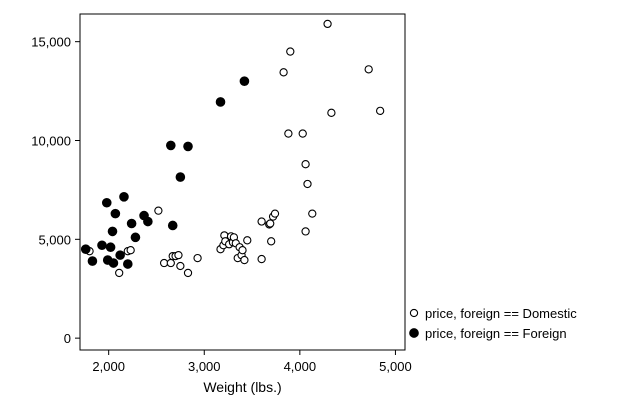  Describe the element at coordinates (204, 366) in the screenshot. I see `x-tick-label: 3,000` at that location.